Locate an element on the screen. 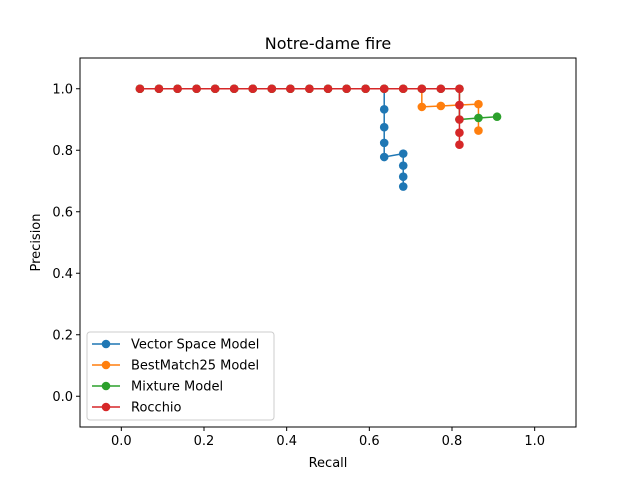  series-layer is located at coordinates (318, 137).